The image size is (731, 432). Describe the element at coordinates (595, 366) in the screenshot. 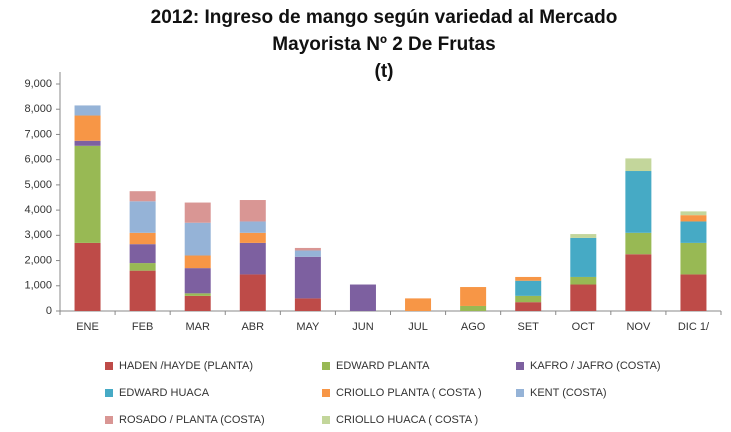

I see `legend-label: KAFRO / JAFRO (COSTA)` at that location.